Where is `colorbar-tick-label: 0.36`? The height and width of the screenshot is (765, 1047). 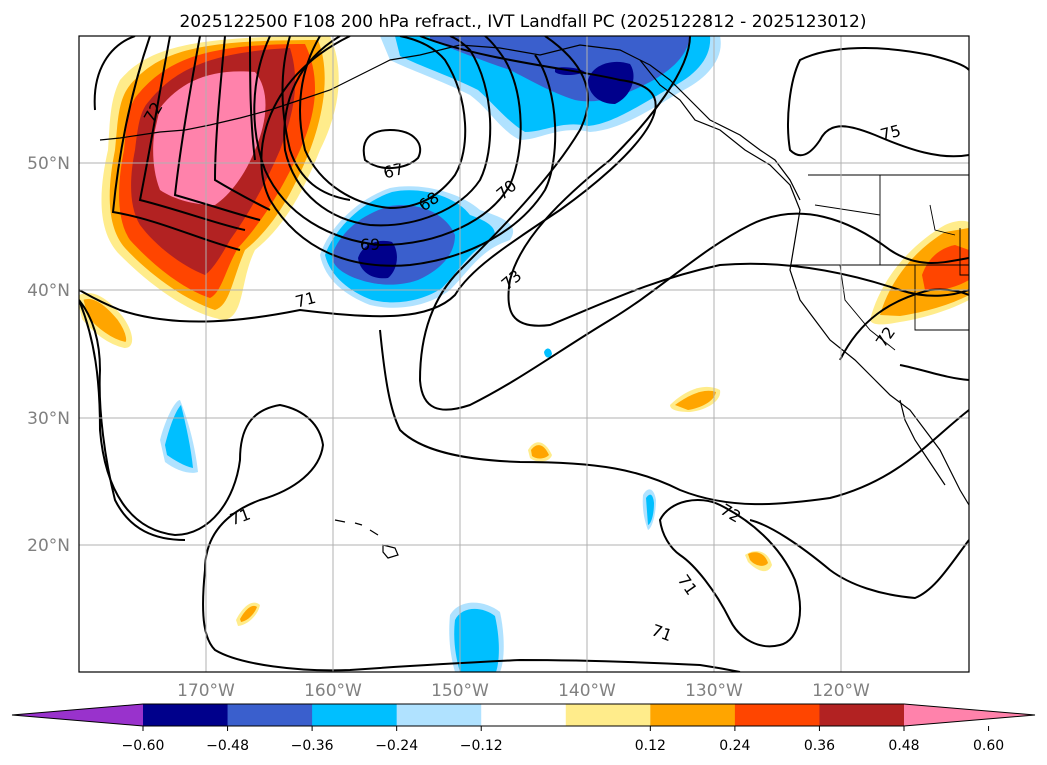
colorbar-tick-label: 0.36 is located at coordinates (819, 746).